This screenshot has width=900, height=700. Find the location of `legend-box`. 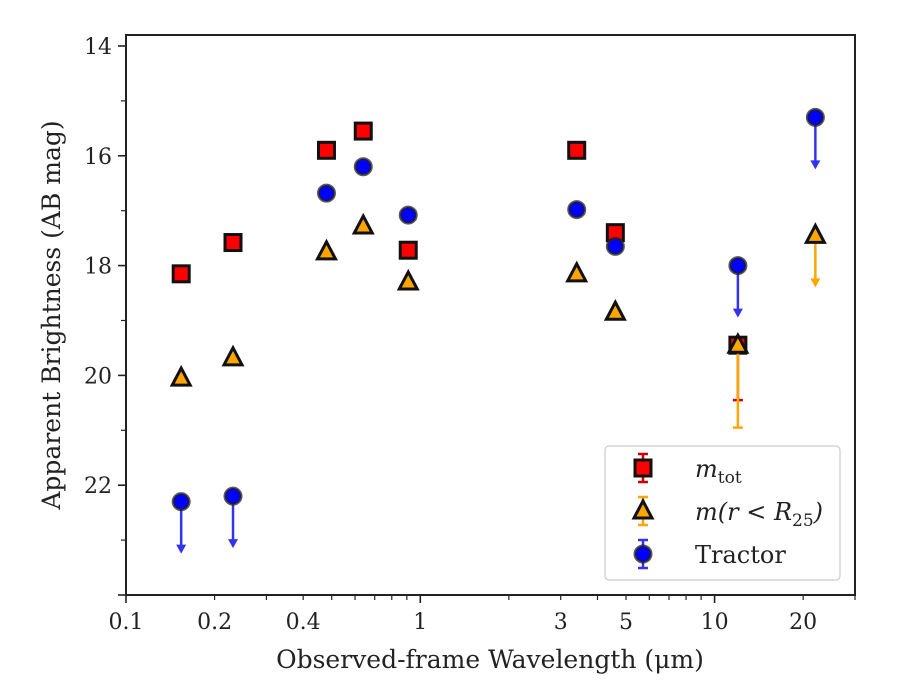

legend-box is located at coordinates (722, 513).